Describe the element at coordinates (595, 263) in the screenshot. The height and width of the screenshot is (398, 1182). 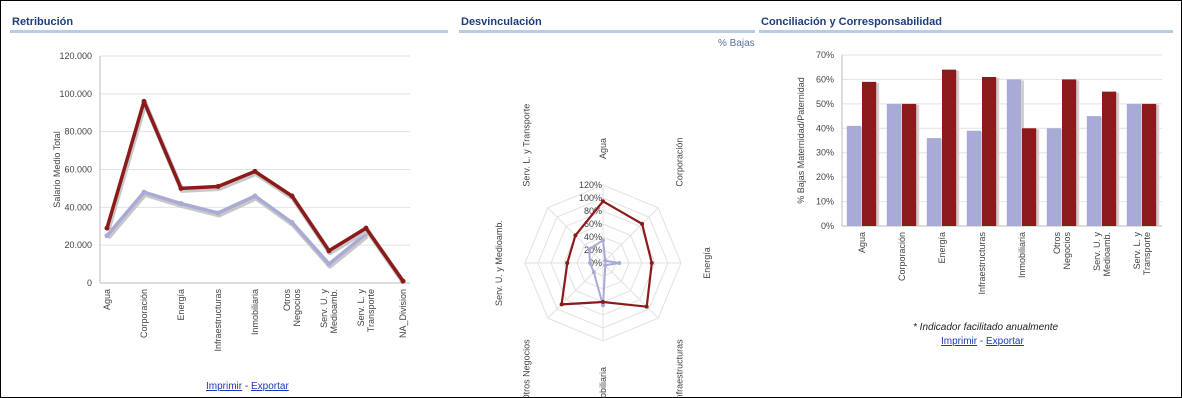
I see `radar-tick-label: 0%` at that location.